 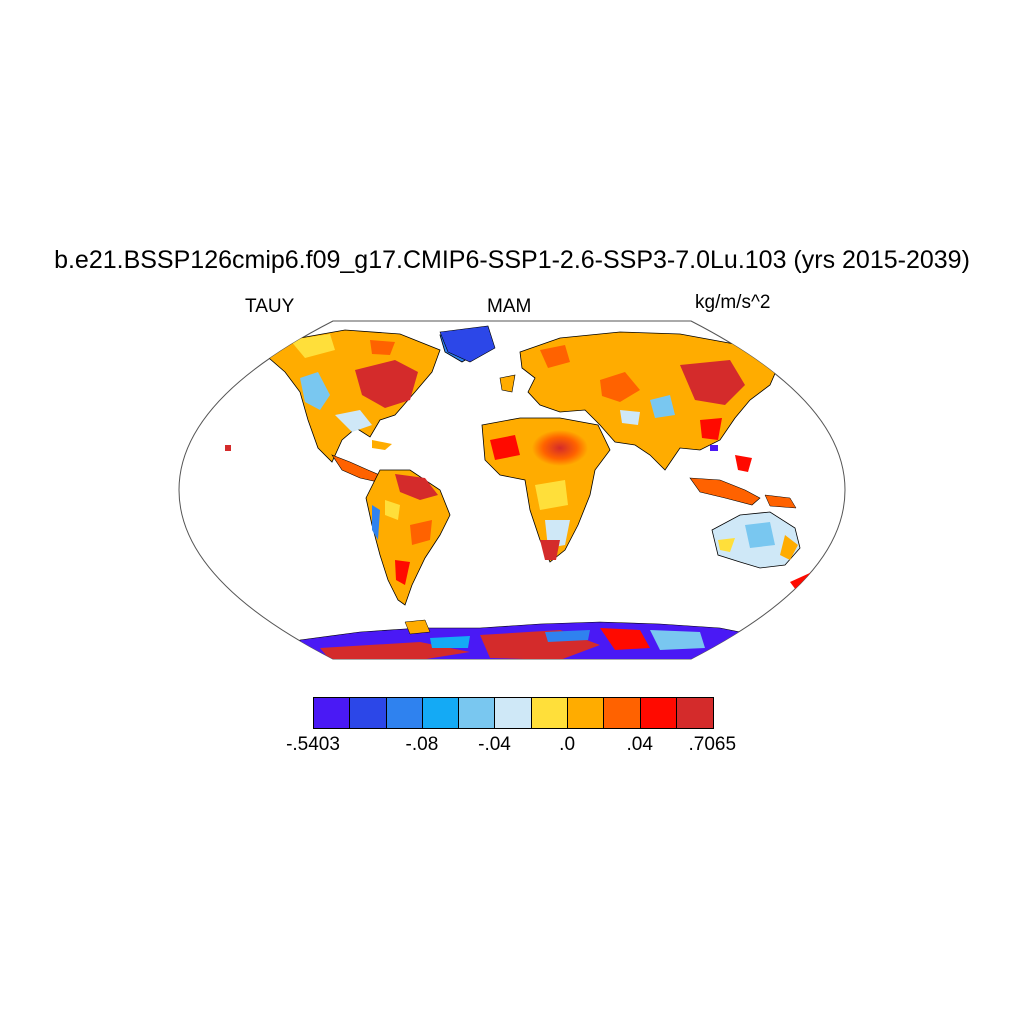 I want to click on land-australia, so click(x=764, y=550).